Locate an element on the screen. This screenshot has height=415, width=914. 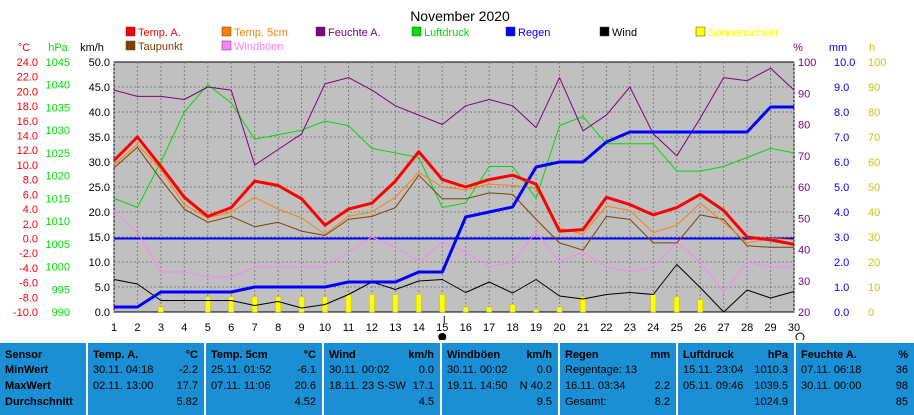
stats-column-title: Windböen is located at coordinates (474, 355).